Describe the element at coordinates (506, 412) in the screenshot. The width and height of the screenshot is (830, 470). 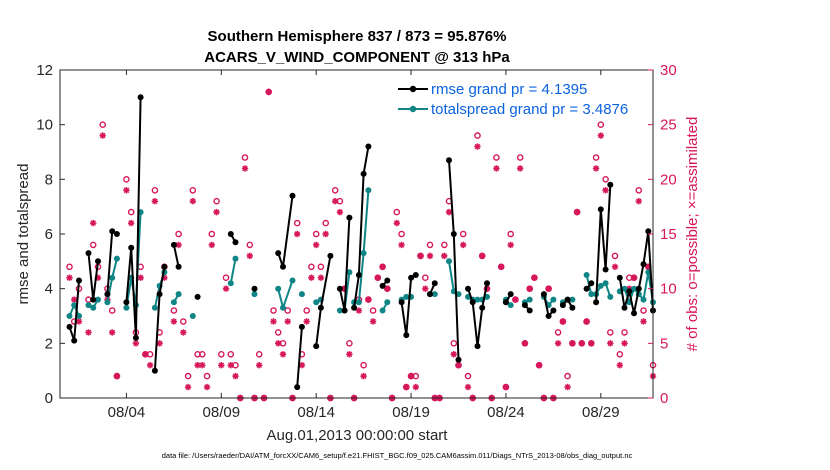
I see `x-tick-label: 08/24` at that location.